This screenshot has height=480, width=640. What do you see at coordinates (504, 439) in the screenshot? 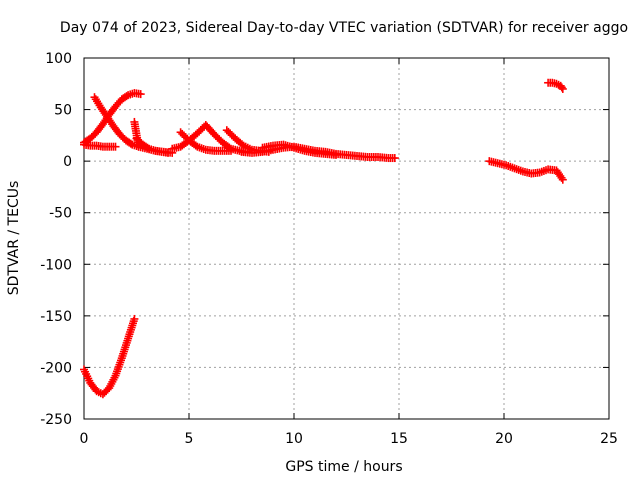
I see `x-tick-label: 20` at bounding box center [504, 439].